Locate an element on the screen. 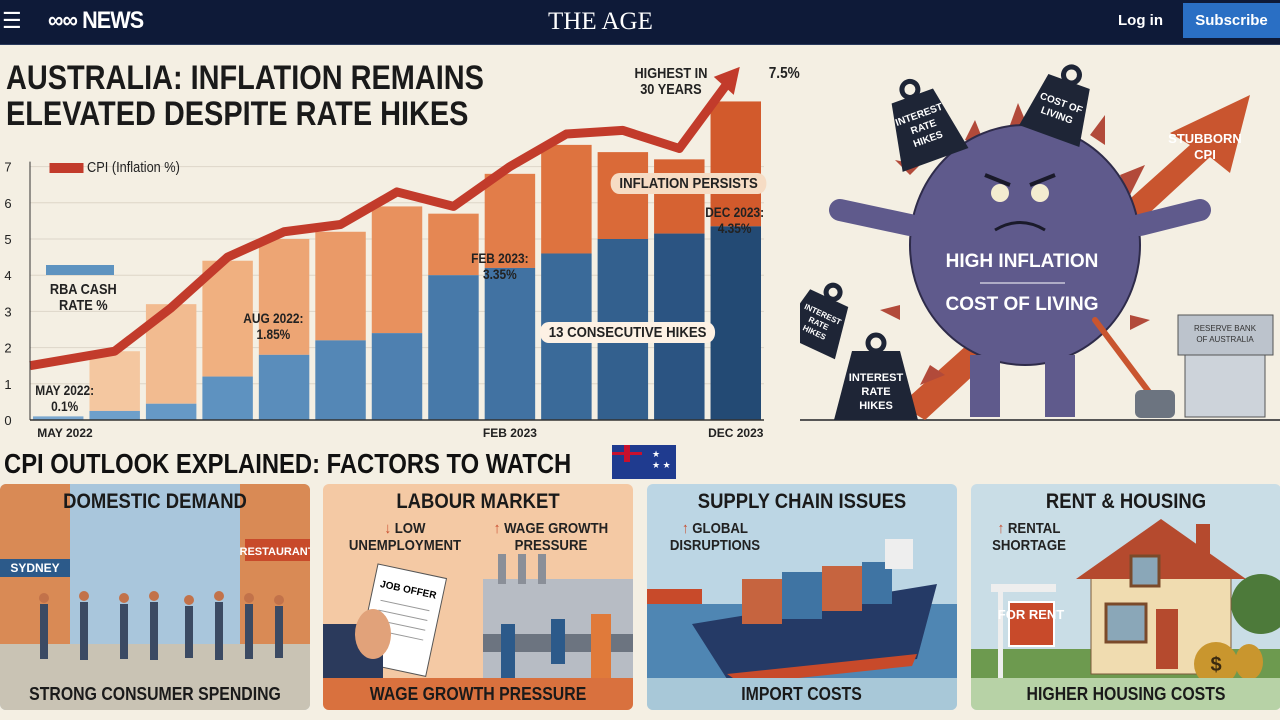 The width and height of the screenshot is (1280, 720). svg-text: FOR RENT is located at coordinates (1031, 614).